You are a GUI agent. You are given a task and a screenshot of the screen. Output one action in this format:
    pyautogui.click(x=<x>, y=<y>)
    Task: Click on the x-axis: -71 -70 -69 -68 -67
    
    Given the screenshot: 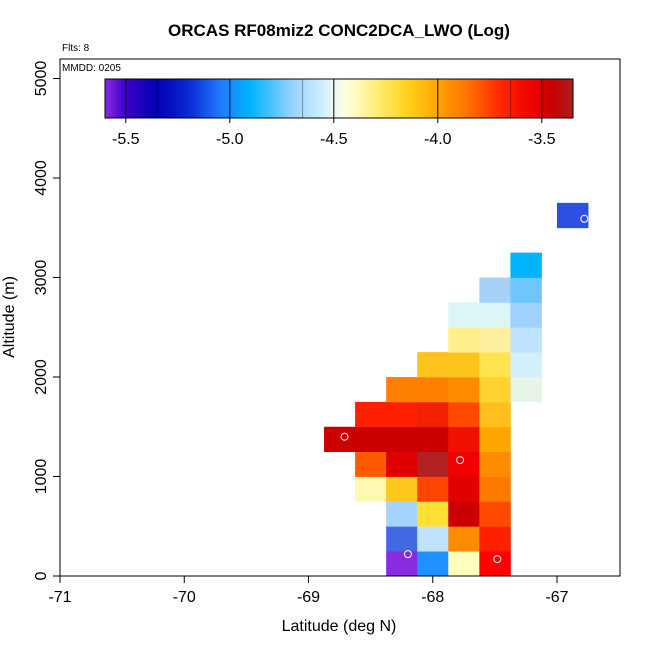 What is the action you would take?
    pyautogui.click(x=308, y=590)
    